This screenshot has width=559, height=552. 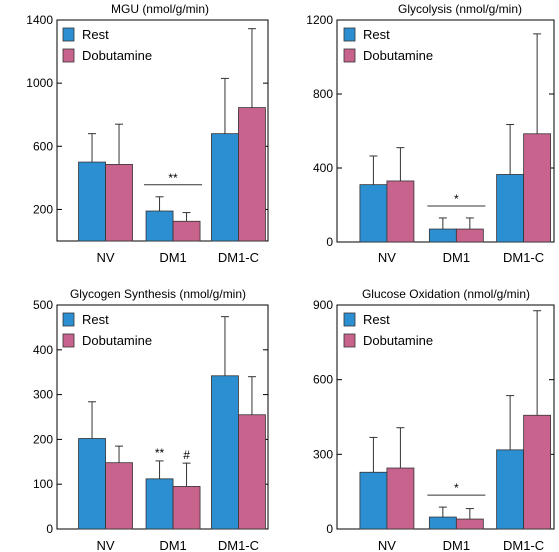 I want to click on y-tick-label: 1200, so click(x=319, y=20).